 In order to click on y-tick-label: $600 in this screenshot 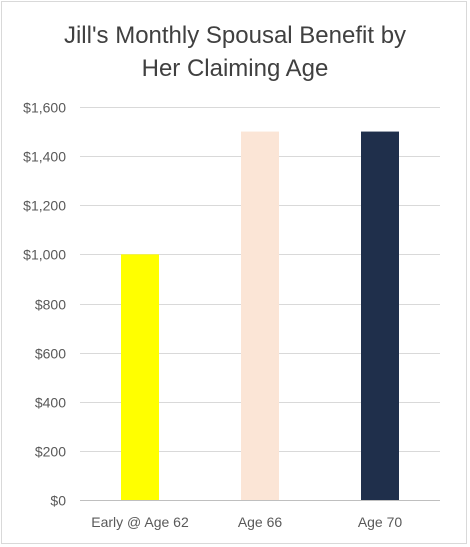, I will do `click(50, 354)`.